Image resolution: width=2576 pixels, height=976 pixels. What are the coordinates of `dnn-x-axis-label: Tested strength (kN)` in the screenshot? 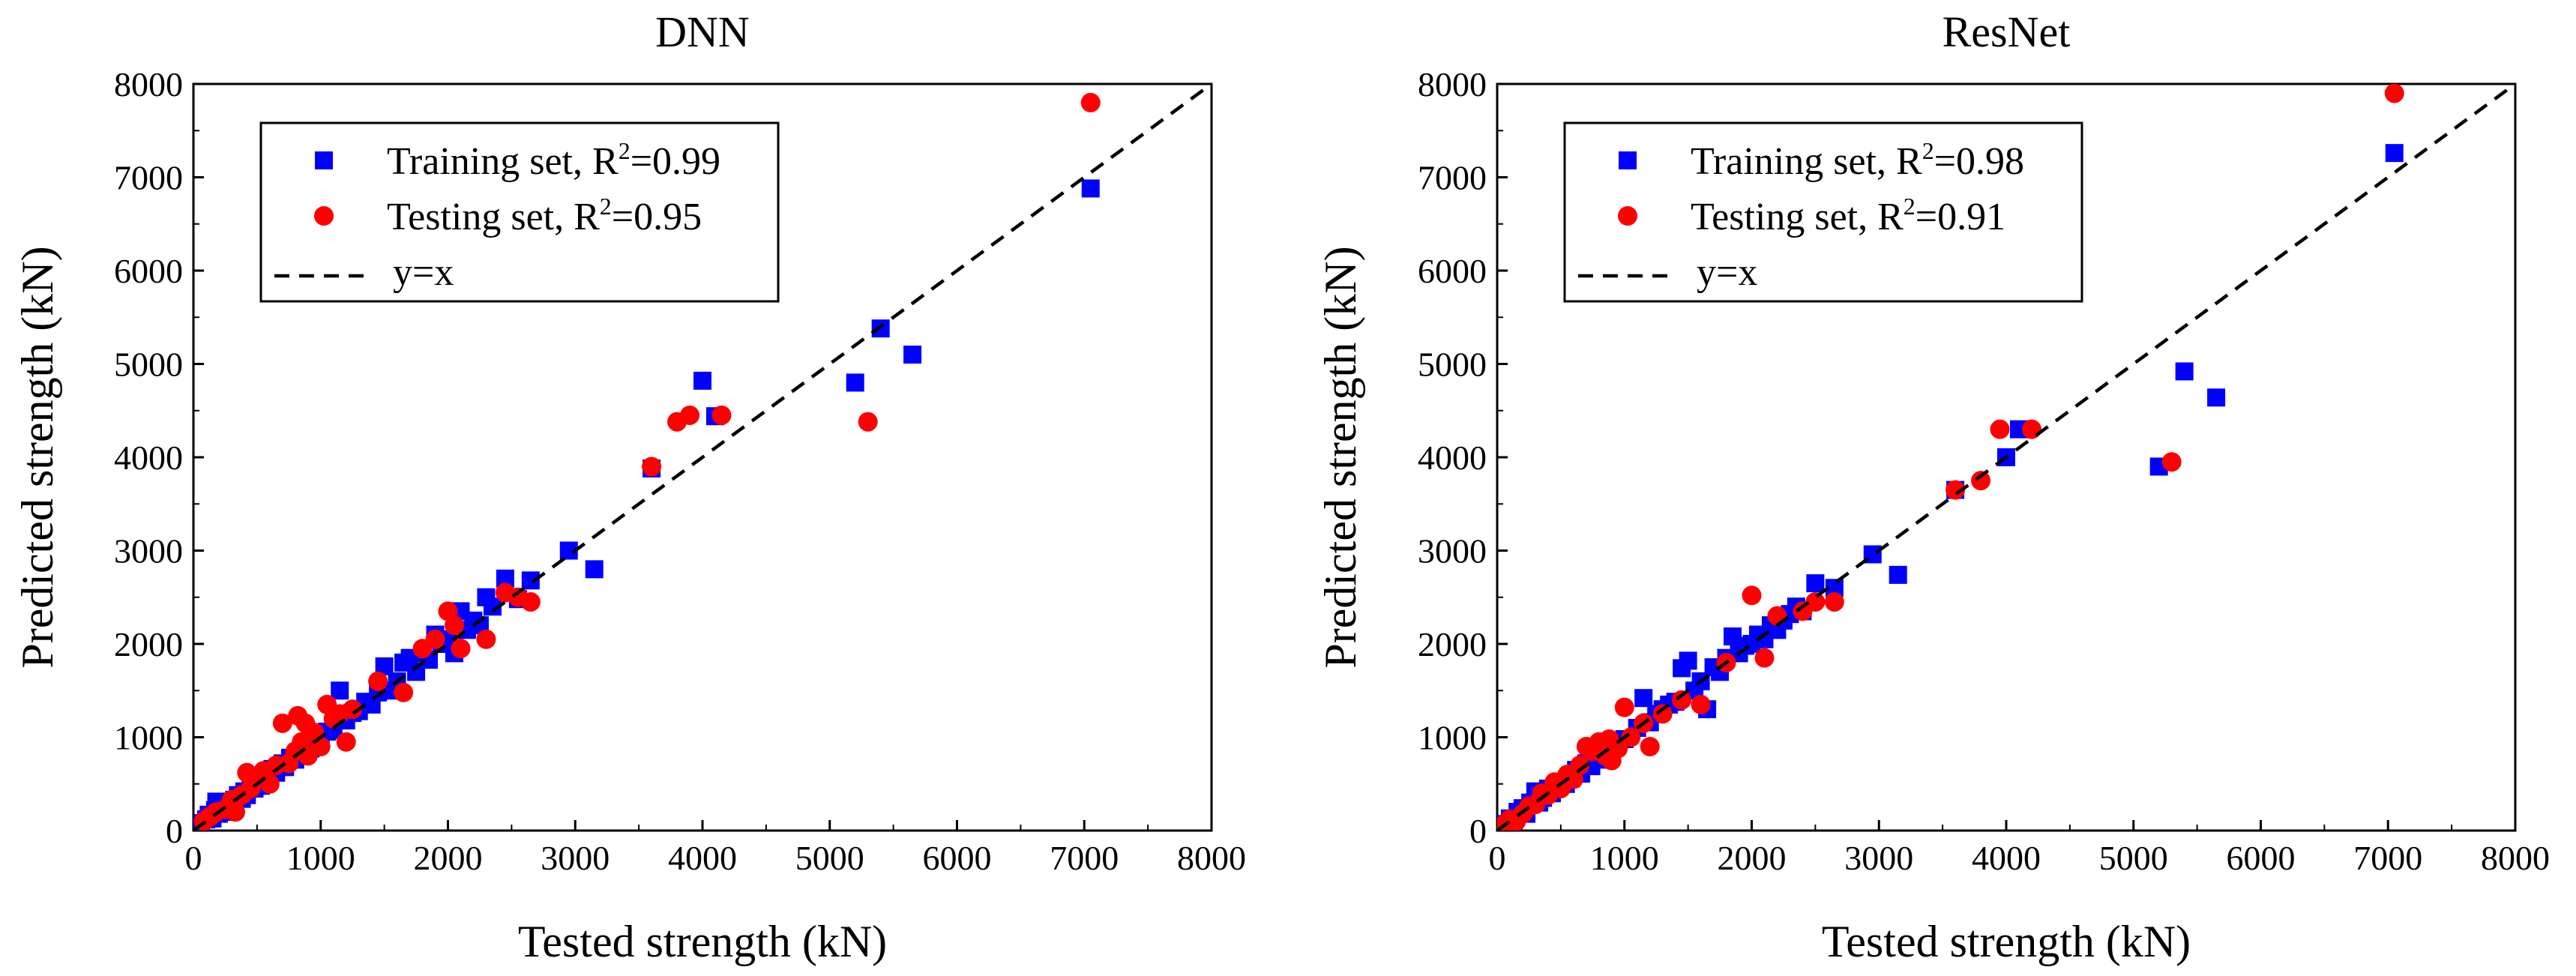 It's located at (702, 942).